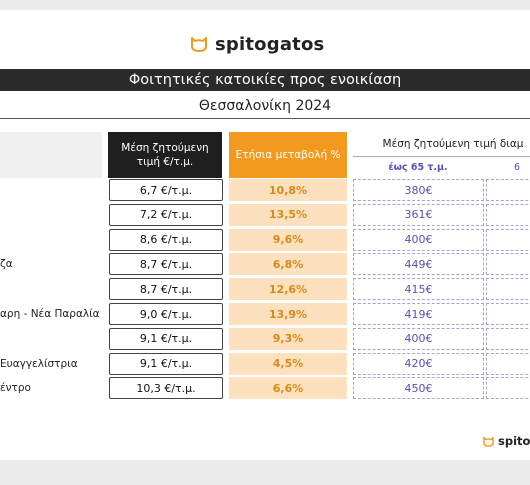  I want to click on change-column-header: Ετήσια μεταβολή %, so click(288, 155).